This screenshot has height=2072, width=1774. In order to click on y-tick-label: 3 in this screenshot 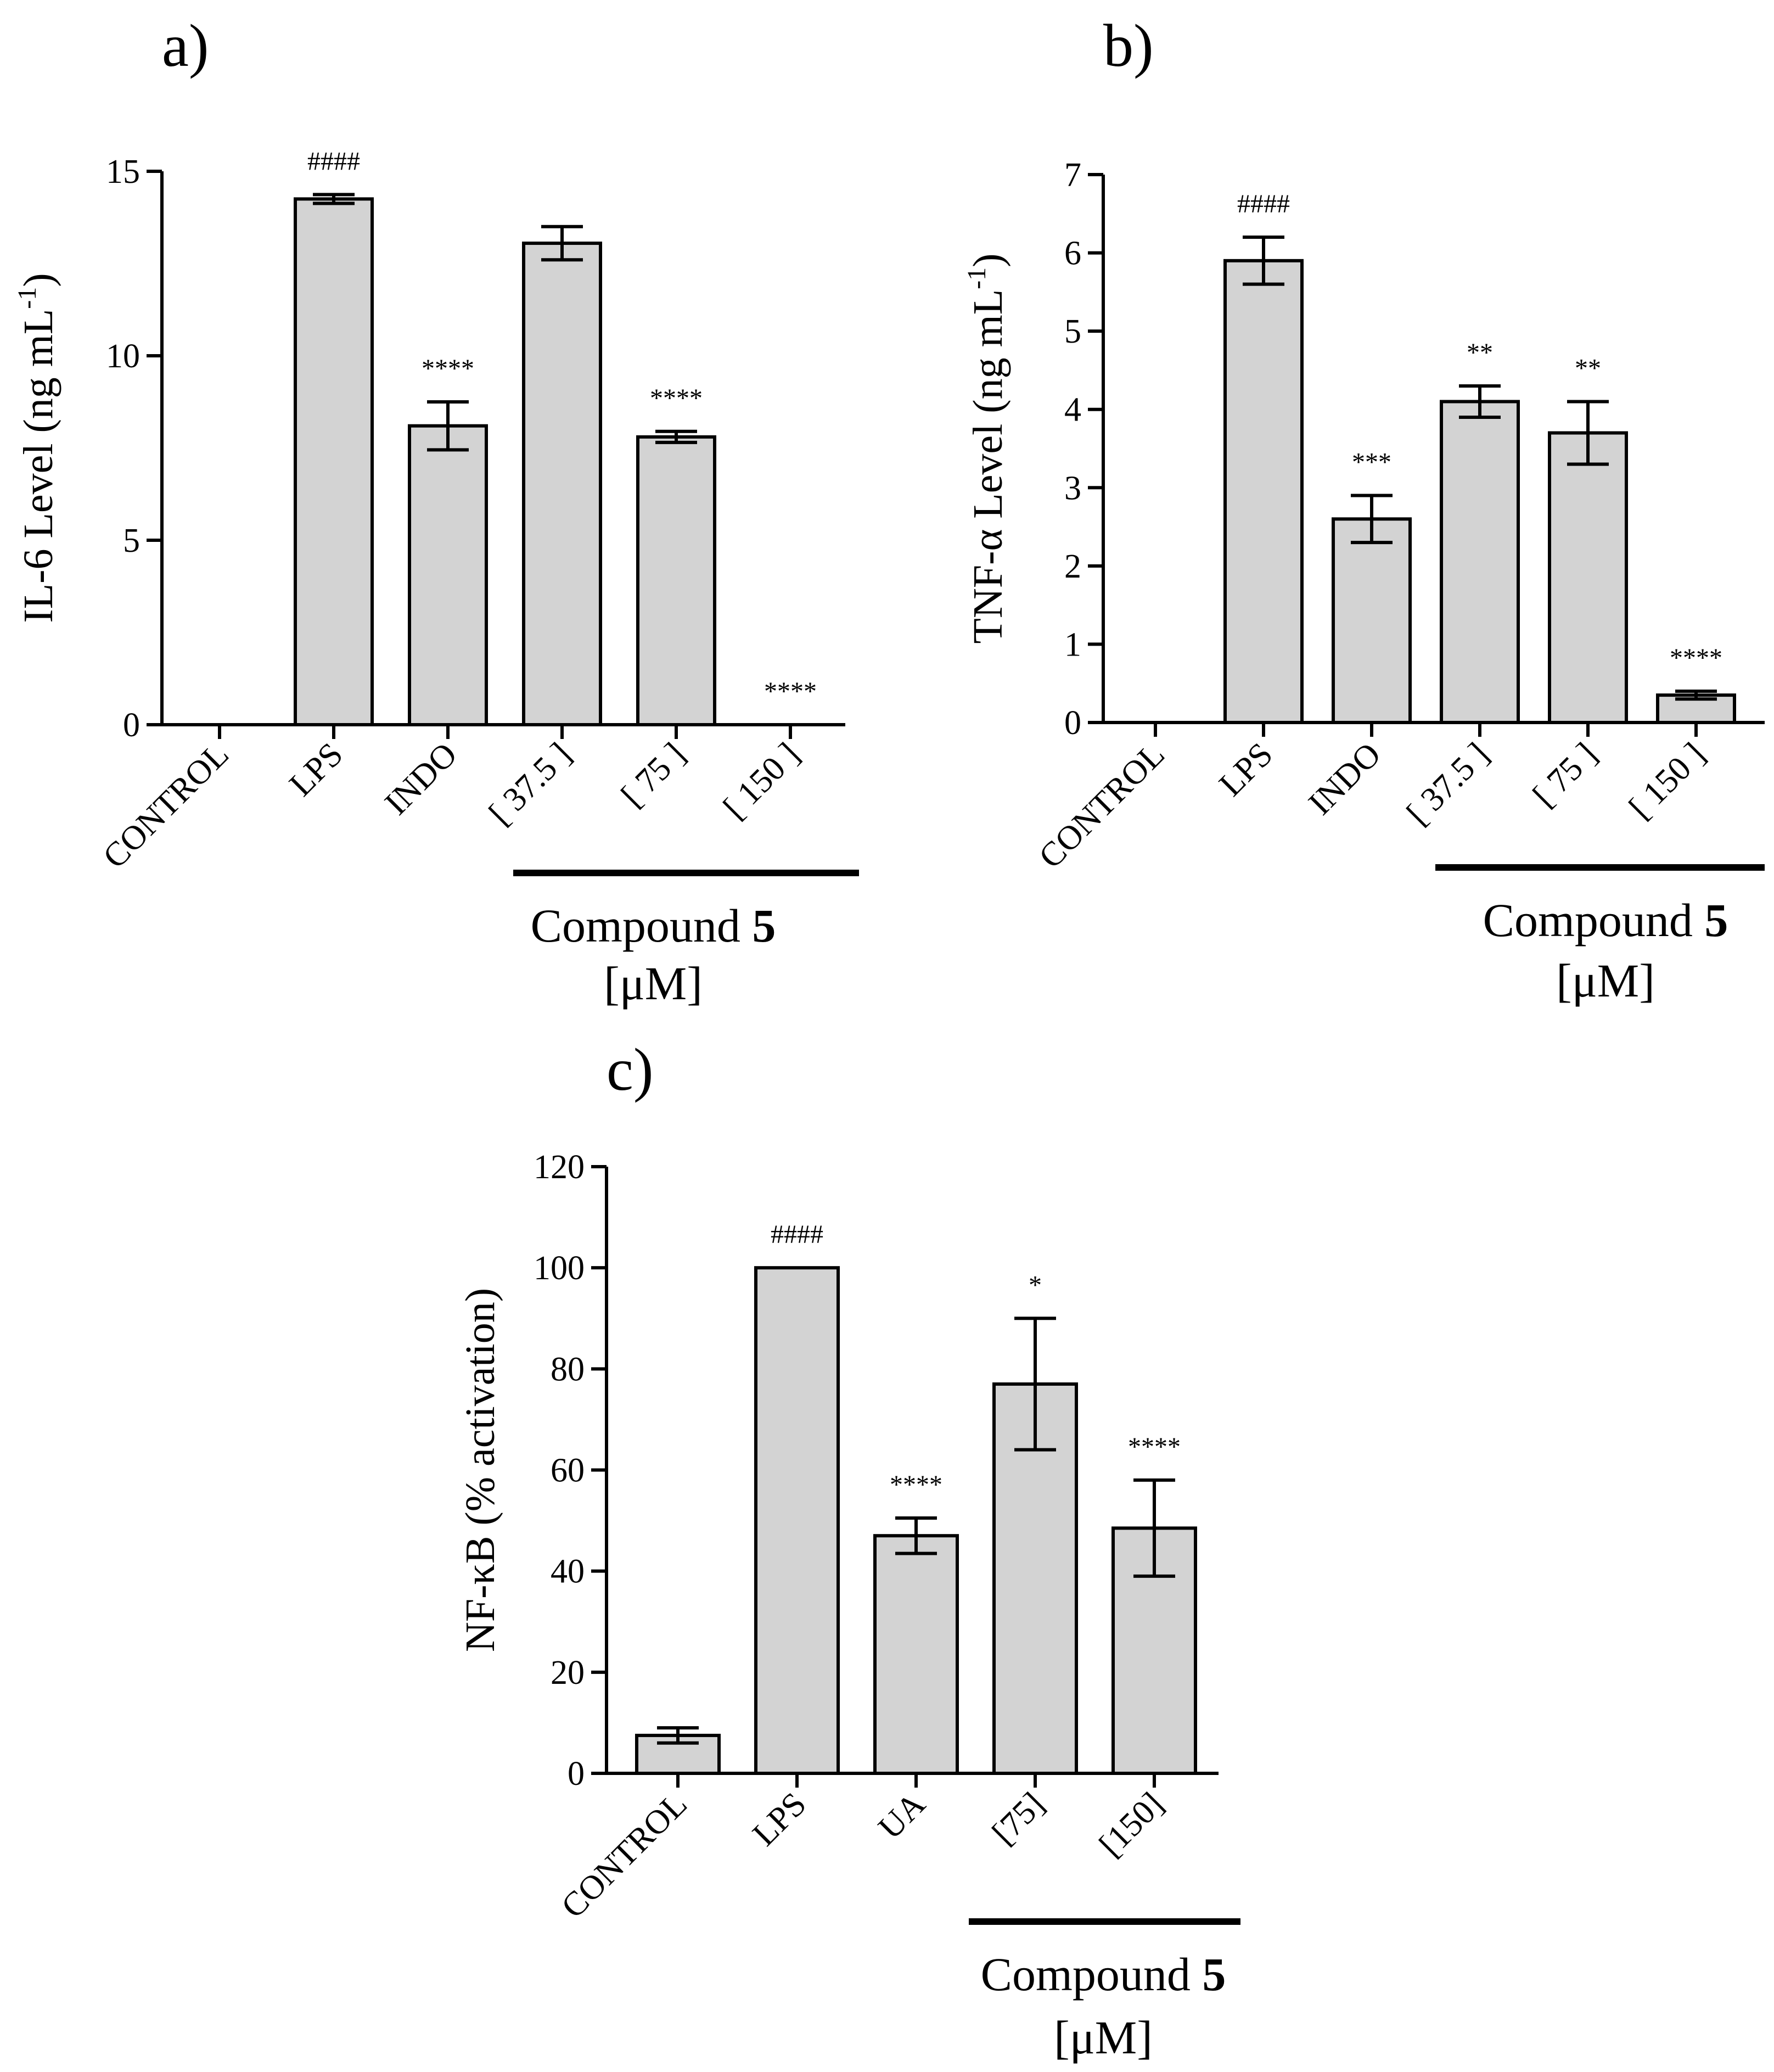, I will do `click(1072, 488)`.